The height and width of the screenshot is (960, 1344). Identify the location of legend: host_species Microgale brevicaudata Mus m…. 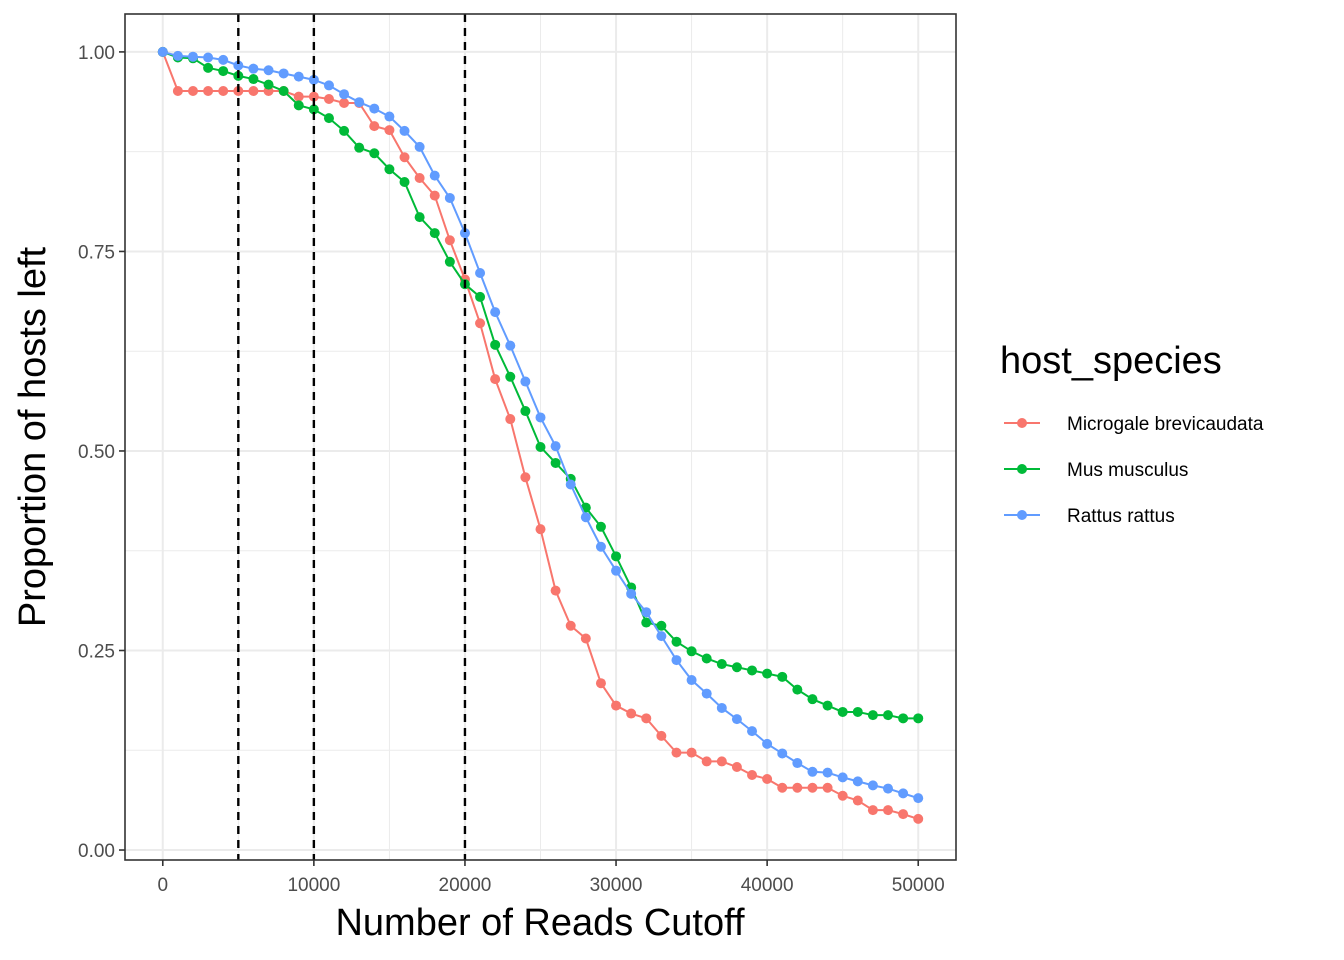
(1132, 433).